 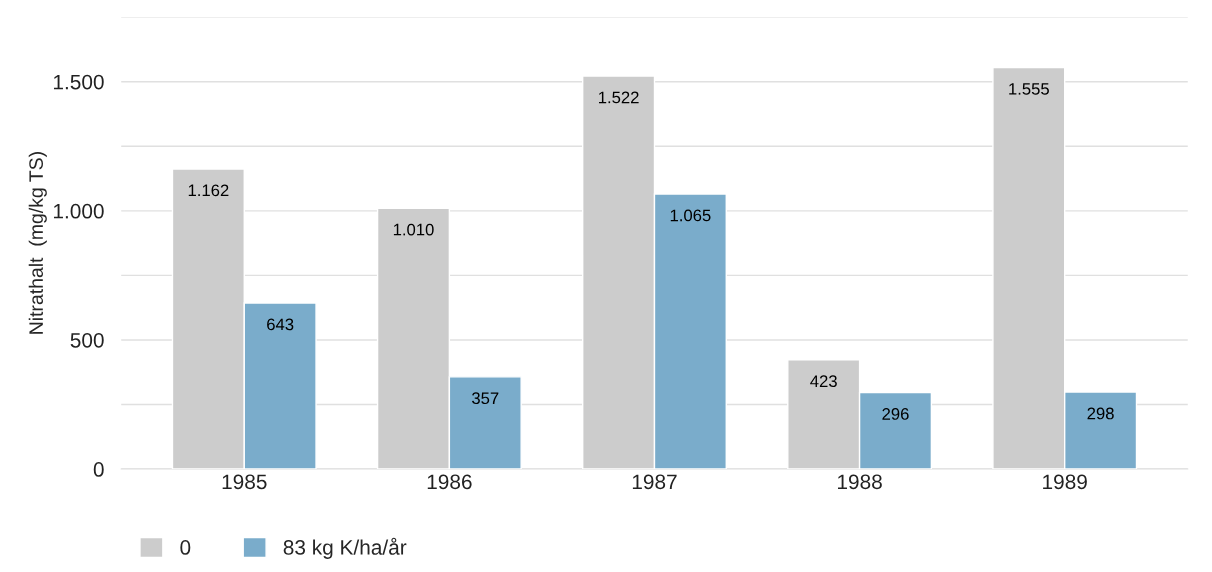 What do you see at coordinates (860, 482) in the screenshot?
I see `x-tick-label: 1988` at bounding box center [860, 482].